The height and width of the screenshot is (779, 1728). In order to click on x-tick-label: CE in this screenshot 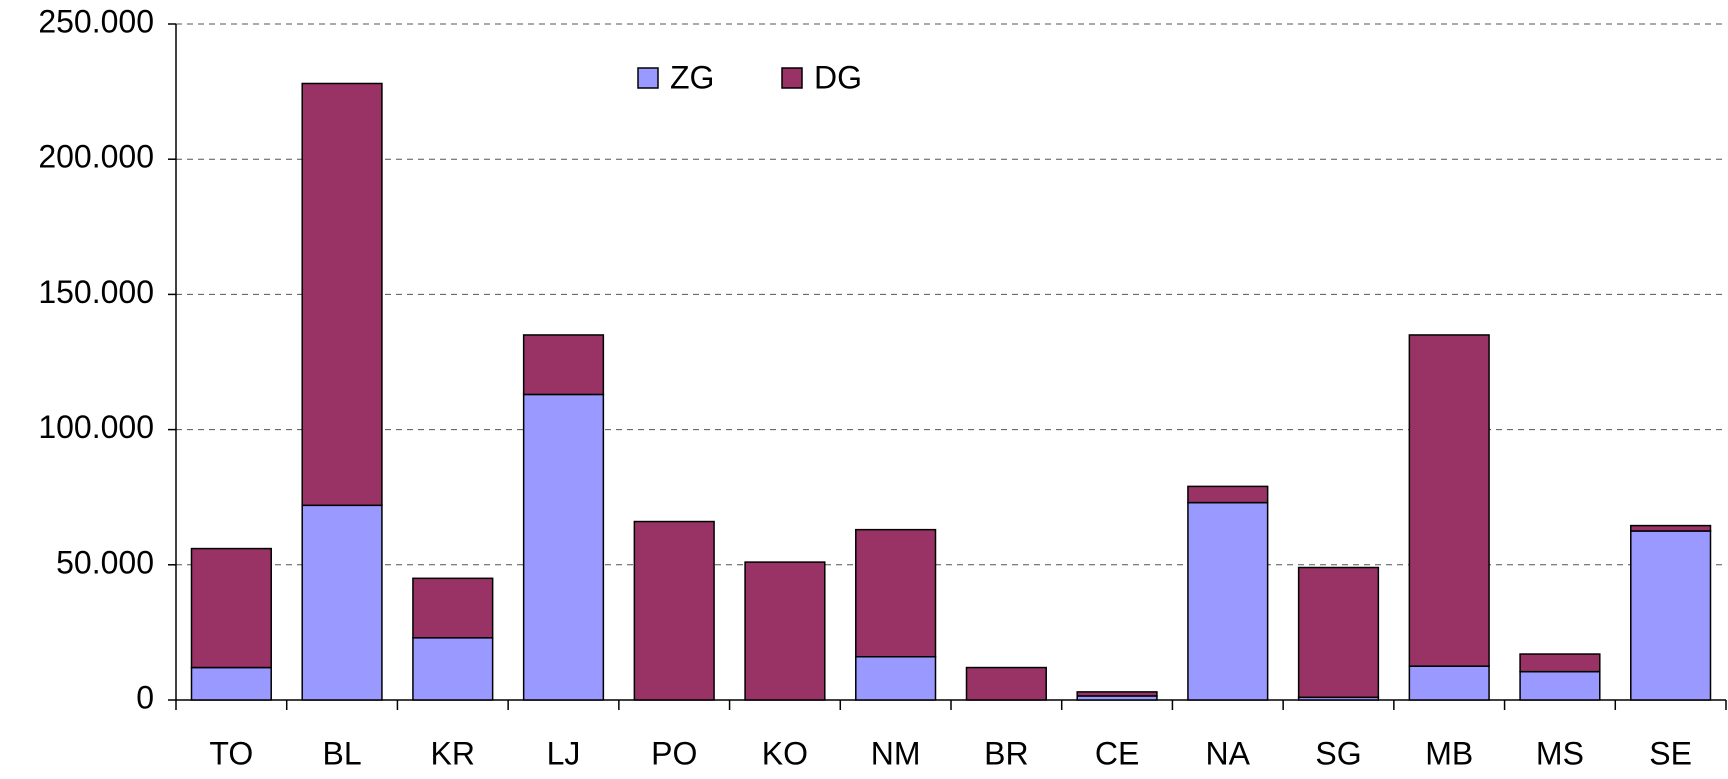, I will do `click(1117, 753)`.